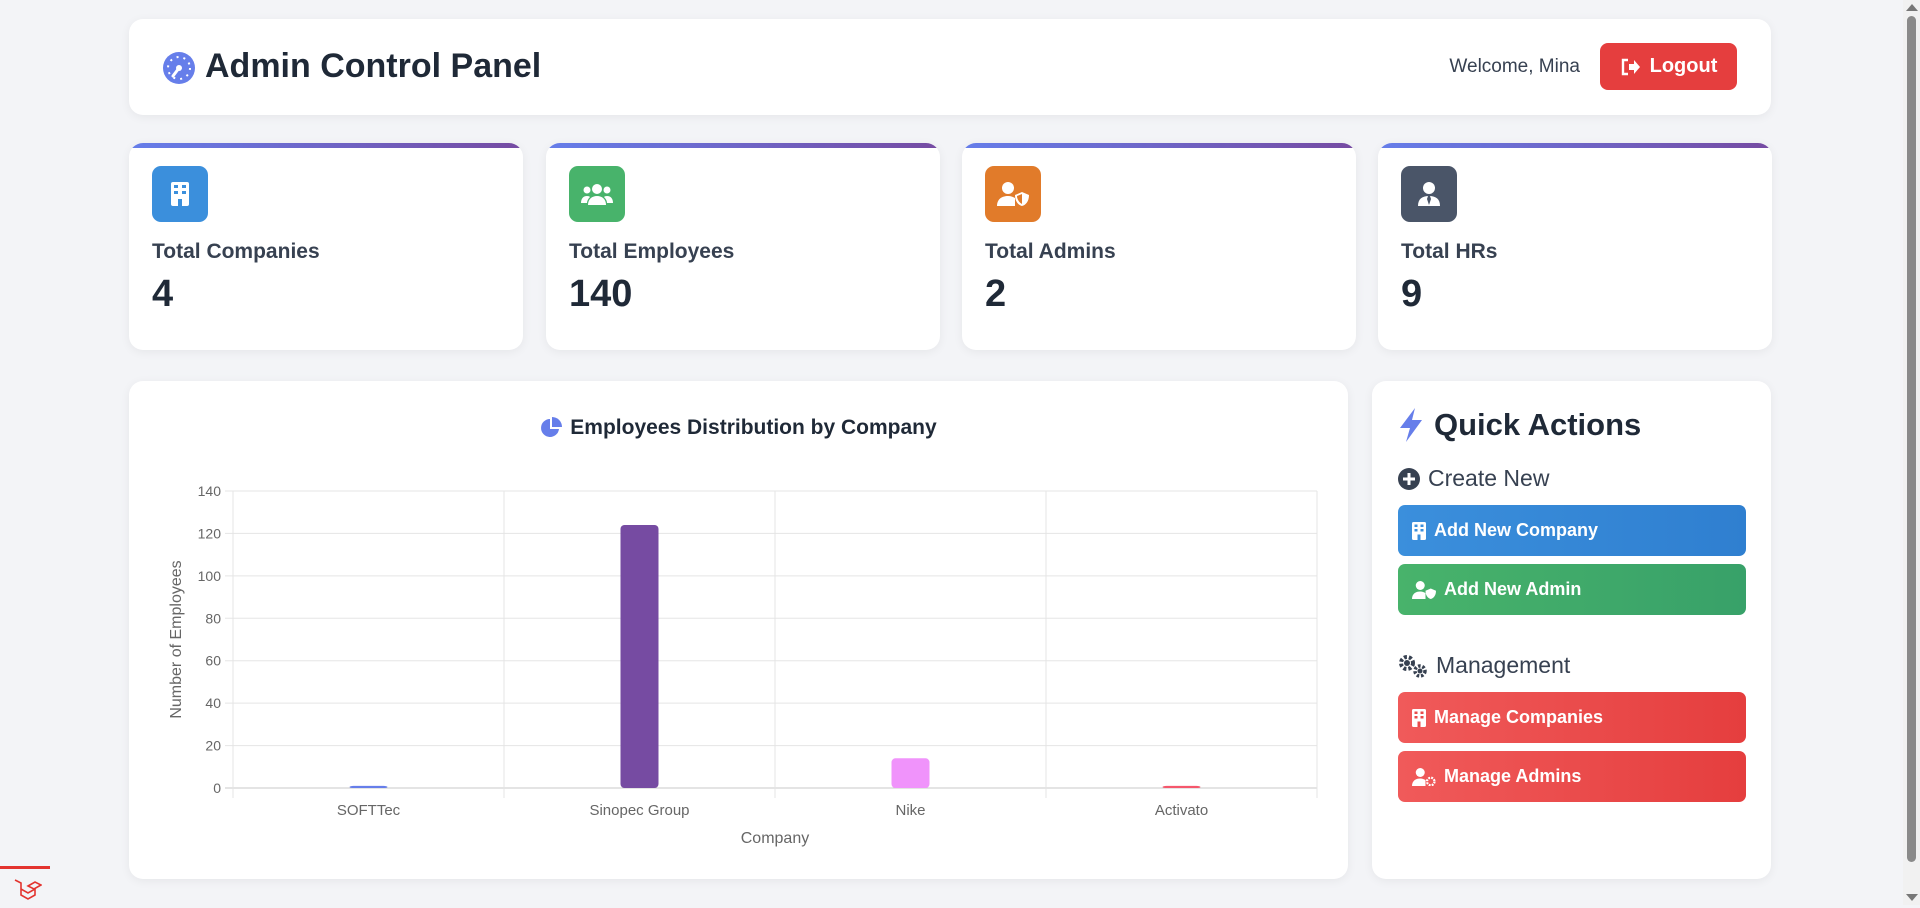 The image size is (1920, 908). Describe the element at coordinates (753, 427) in the screenshot. I see `chart-title-text: Employees Distribution by Company` at that location.